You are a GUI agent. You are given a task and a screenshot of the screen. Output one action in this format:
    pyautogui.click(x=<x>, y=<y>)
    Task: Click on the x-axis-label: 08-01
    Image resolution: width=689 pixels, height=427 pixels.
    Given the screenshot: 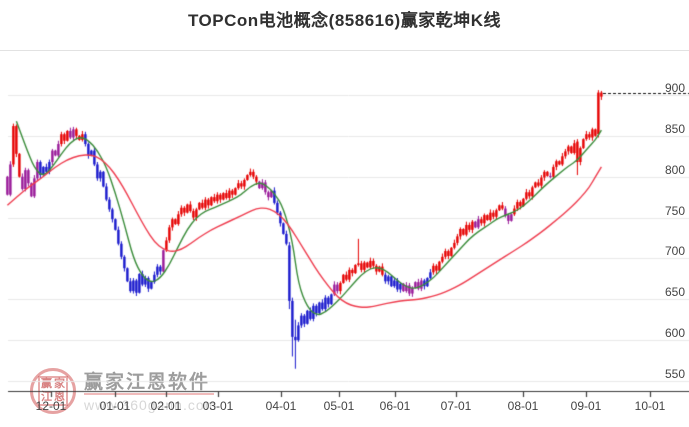 What is the action you would take?
    pyautogui.click(x=523, y=406)
    